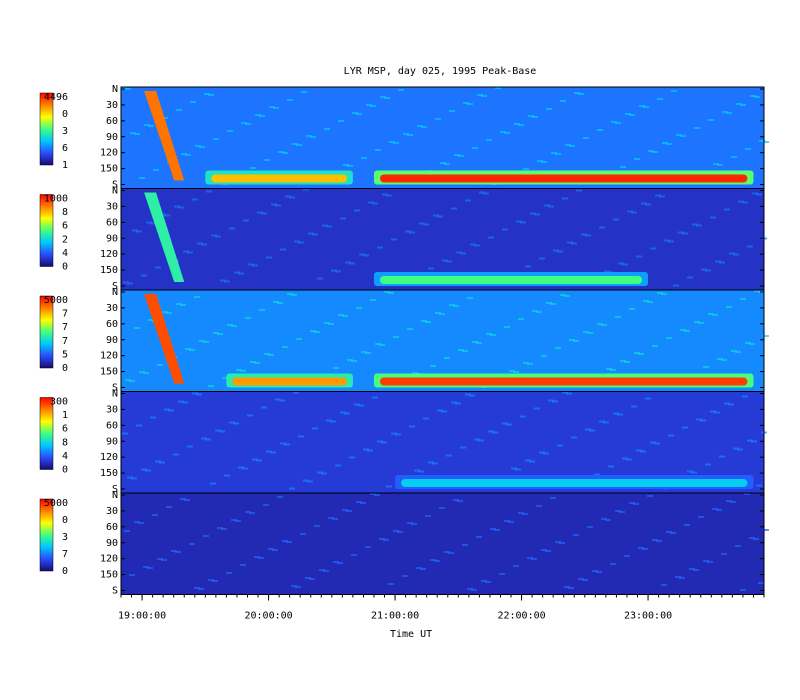 The width and height of the screenshot is (800, 700). What do you see at coordinates (109, 372) in the screenshot?
I see `panel-3-ytick: 150` at bounding box center [109, 372].